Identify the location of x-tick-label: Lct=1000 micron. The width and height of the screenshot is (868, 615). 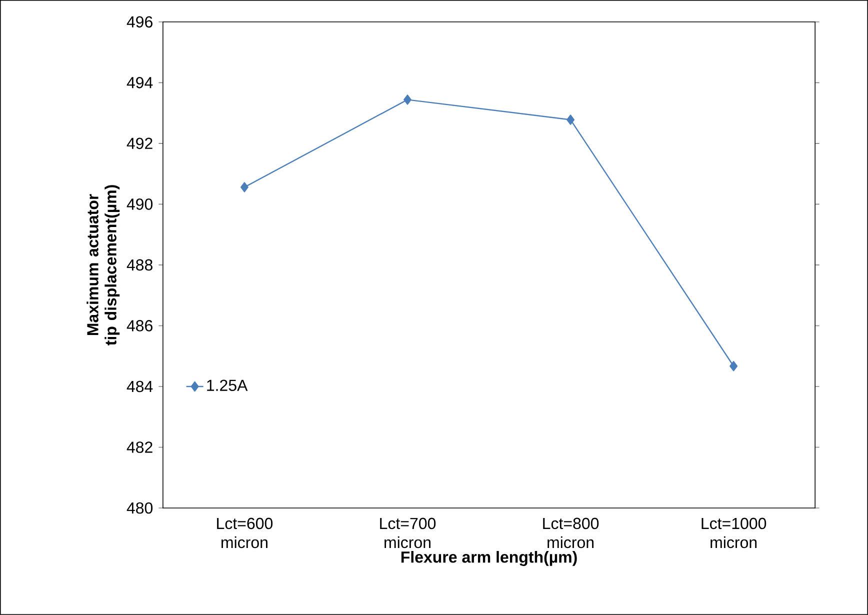
(734, 533).